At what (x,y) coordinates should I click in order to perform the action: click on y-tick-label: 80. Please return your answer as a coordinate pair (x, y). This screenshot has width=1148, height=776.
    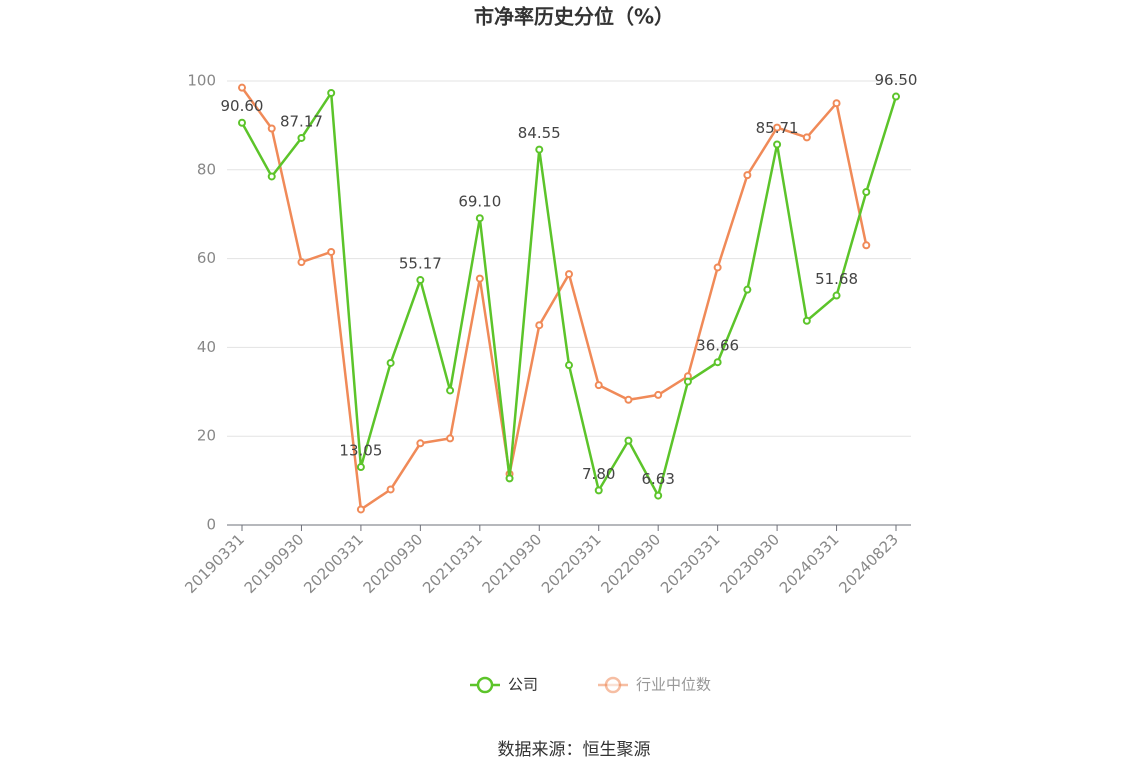
    Looking at the image, I should click on (206, 169).